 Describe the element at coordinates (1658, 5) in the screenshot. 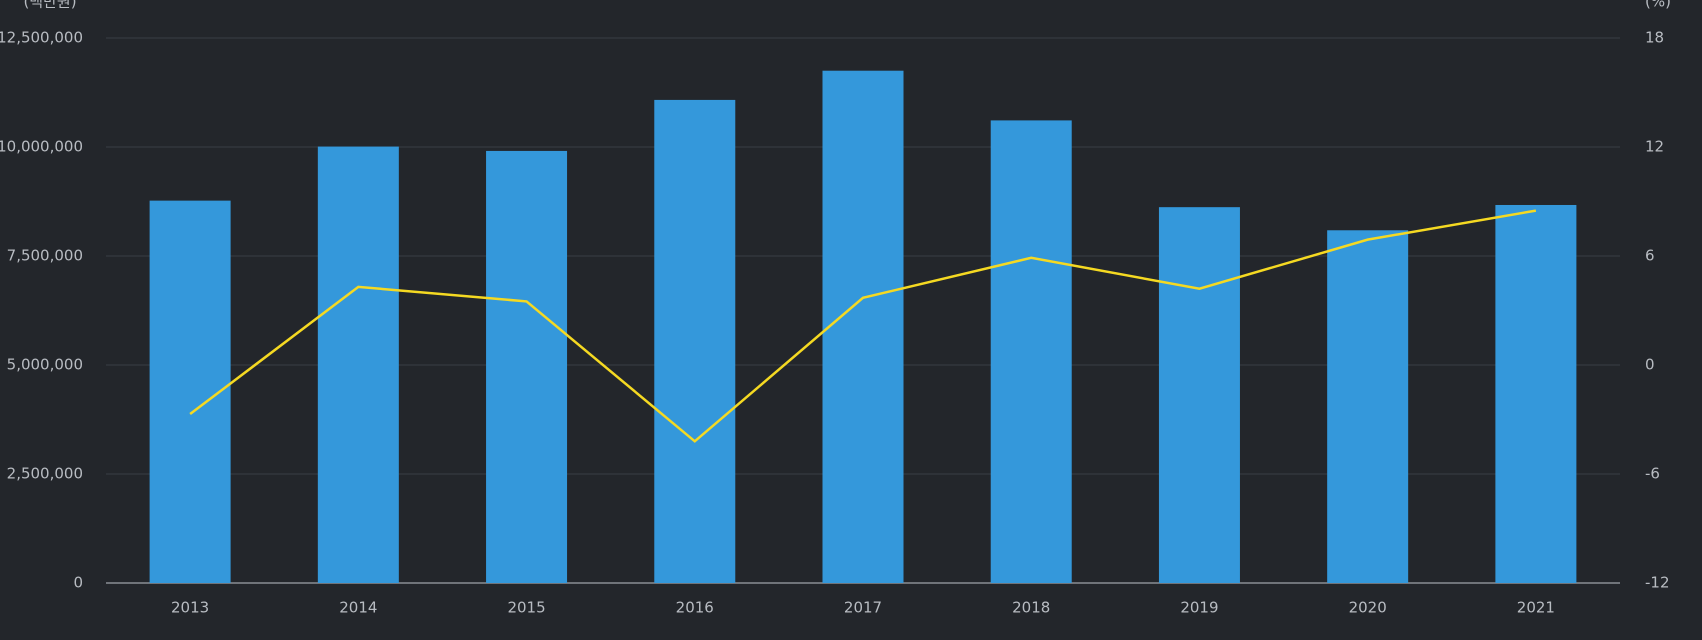

I see `y2-axis-unit: (%)` at that location.